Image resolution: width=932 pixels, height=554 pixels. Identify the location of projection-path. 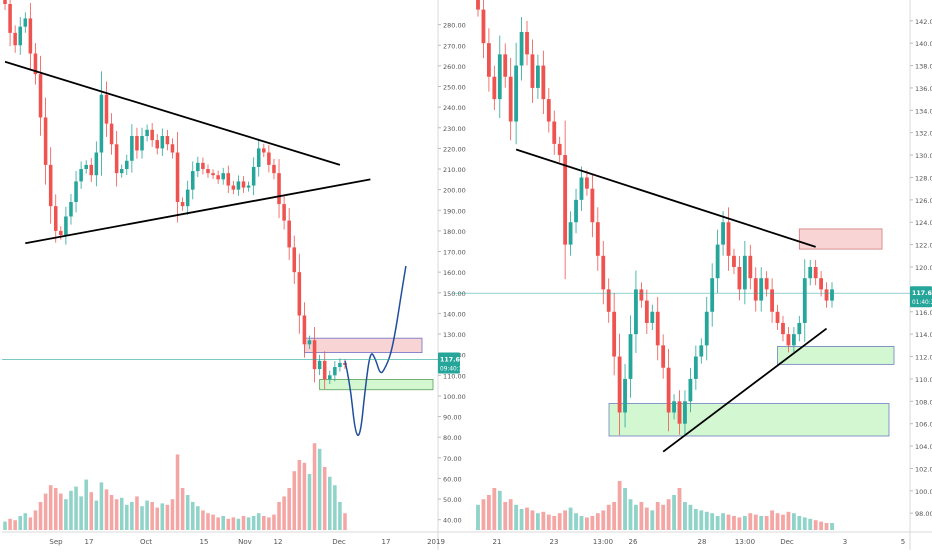
(375, 350).